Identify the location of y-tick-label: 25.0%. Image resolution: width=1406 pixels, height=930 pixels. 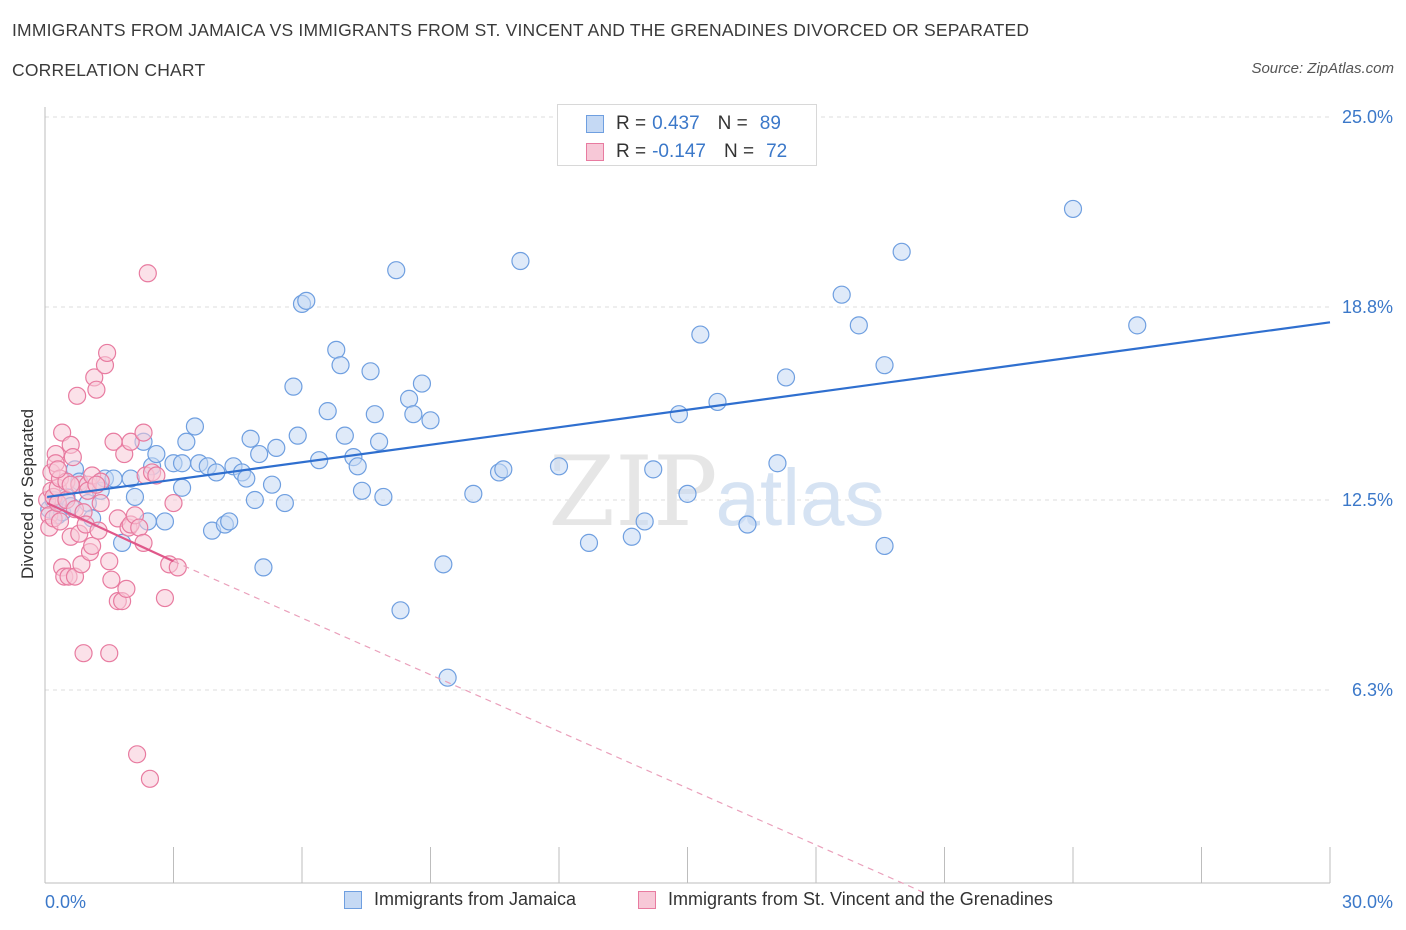
(1367, 117).